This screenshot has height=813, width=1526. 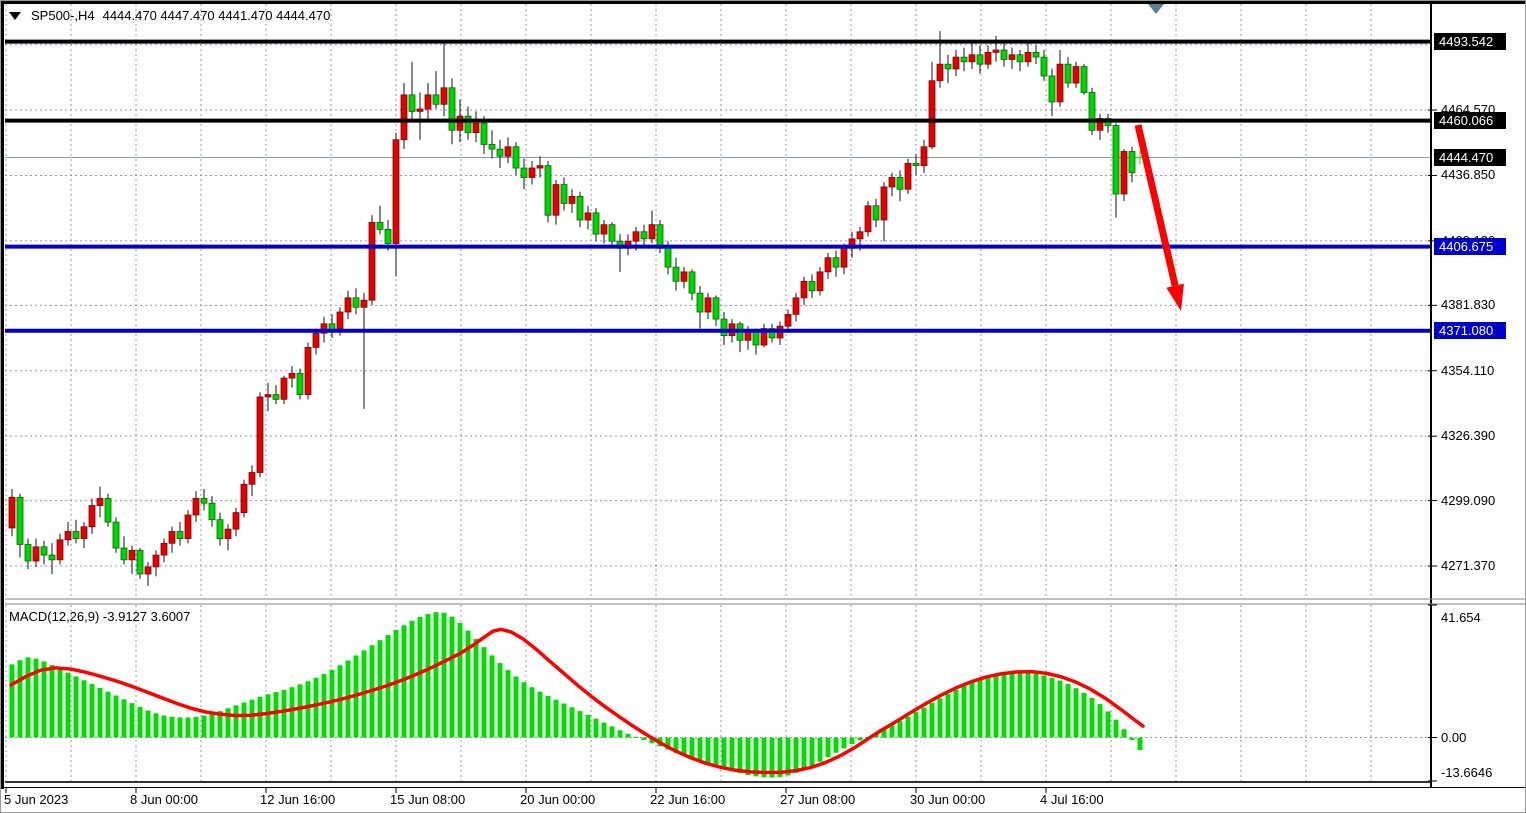 I want to click on time-label: 15 Jun 08:00, so click(x=428, y=799).